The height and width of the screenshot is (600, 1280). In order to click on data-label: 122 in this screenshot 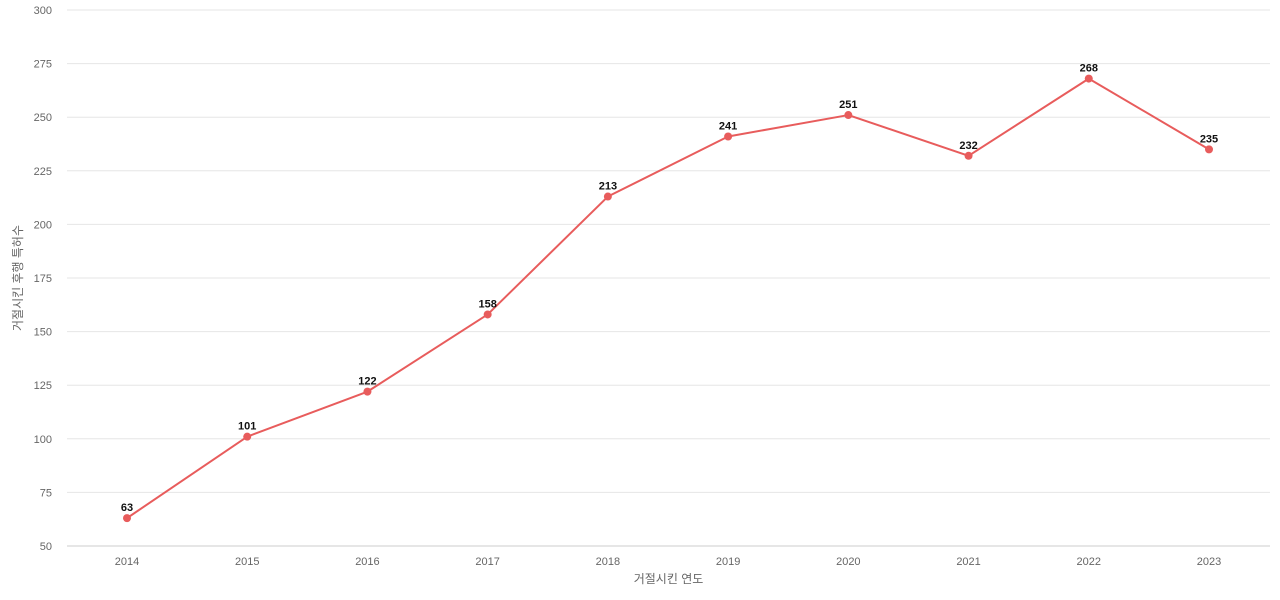, I will do `click(367, 382)`.